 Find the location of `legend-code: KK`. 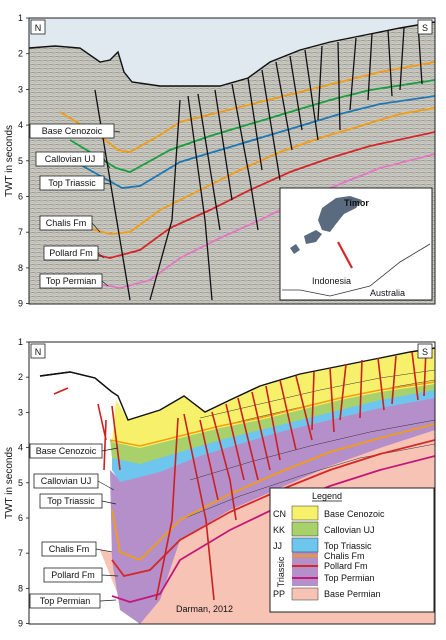

legend-code: KK is located at coordinates (279, 530).